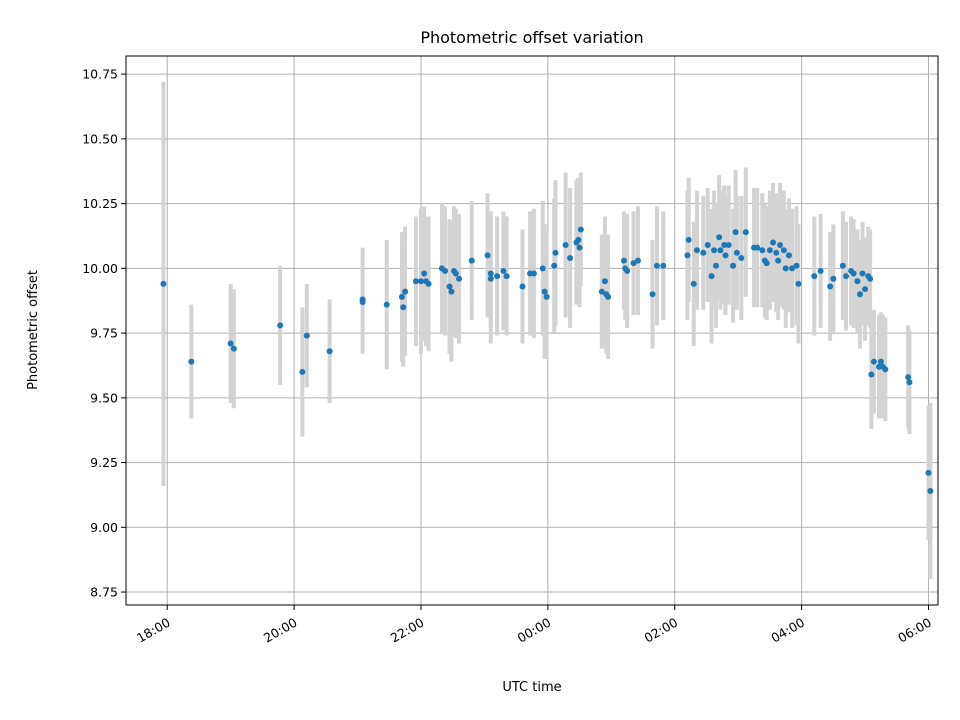 This screenshot has height=720, width=960. What do you see at coordinates (33, 330) in the screenshot?
I see `y-axis-label: Photometric offset` at bounding box center [33, 330].